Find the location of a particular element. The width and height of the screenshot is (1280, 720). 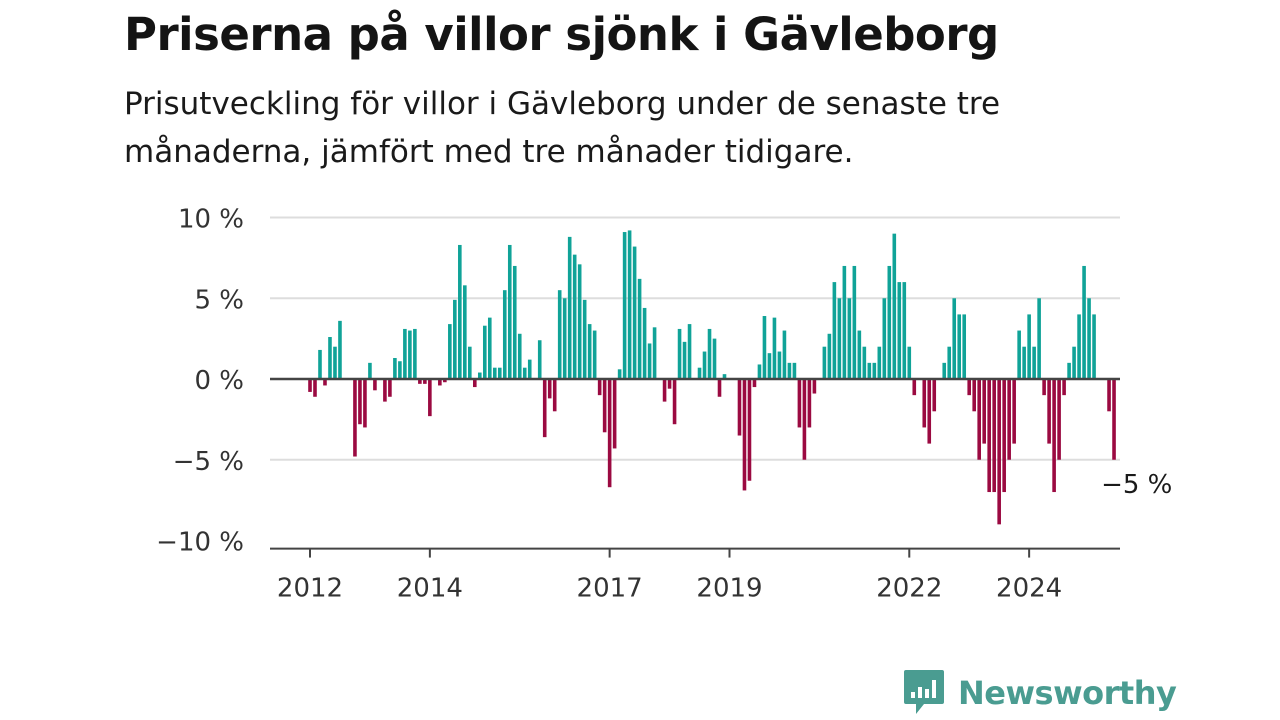

x-tick-label: 2024 is located at coordinates (1029, 589).